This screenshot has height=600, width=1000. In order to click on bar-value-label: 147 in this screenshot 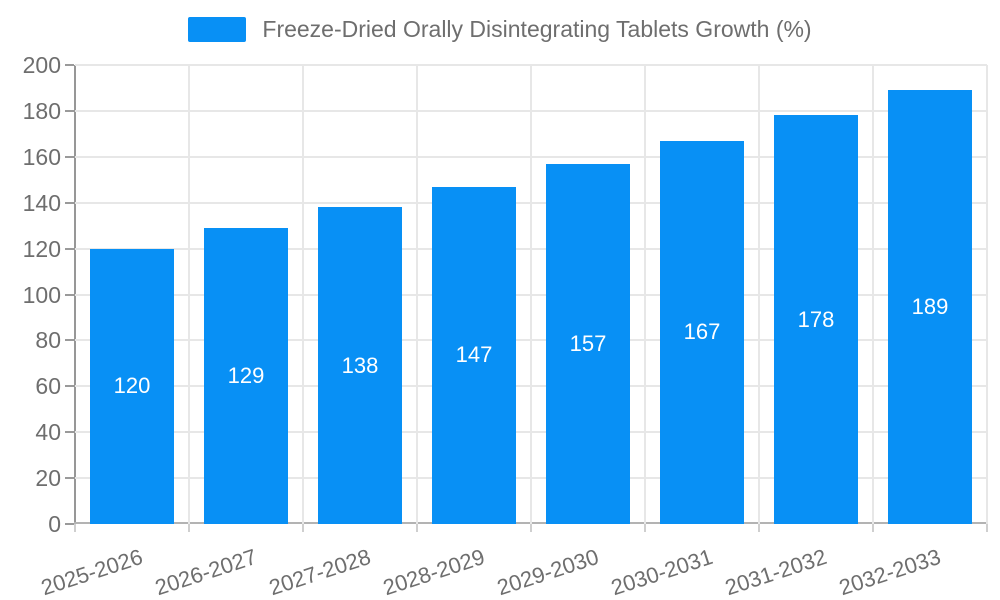, I will do `click(474, 355)`.